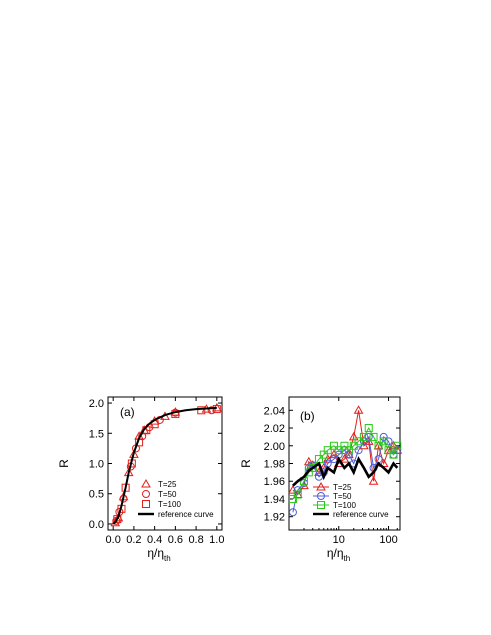  What do you see at coordinates (175, 540) in the screenshot?
I see `x-tick-label: 0.6` at bounding box center [175, 540].